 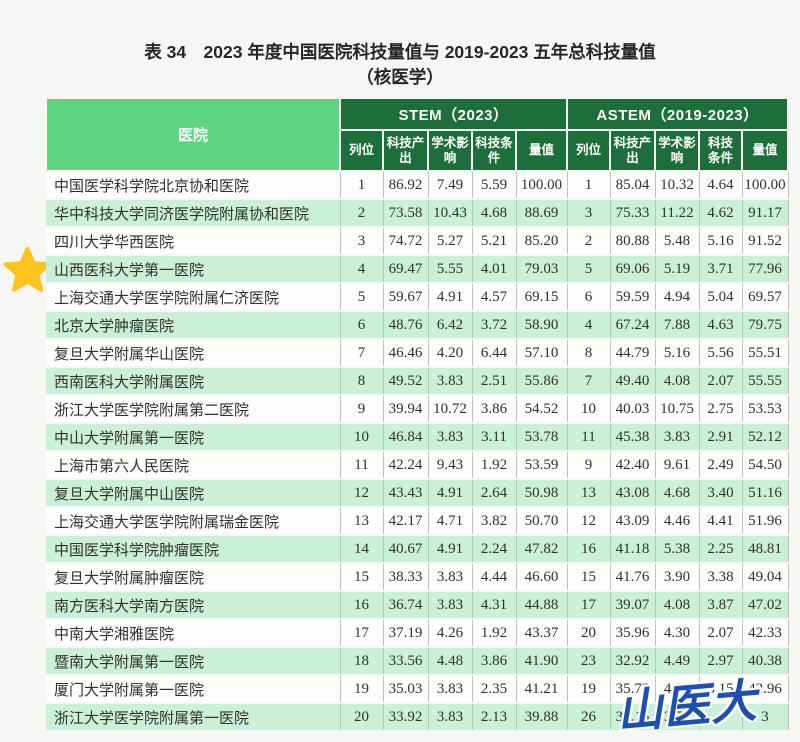 I want to click on stem-condition: 4.57, so click(x=493, y=297).